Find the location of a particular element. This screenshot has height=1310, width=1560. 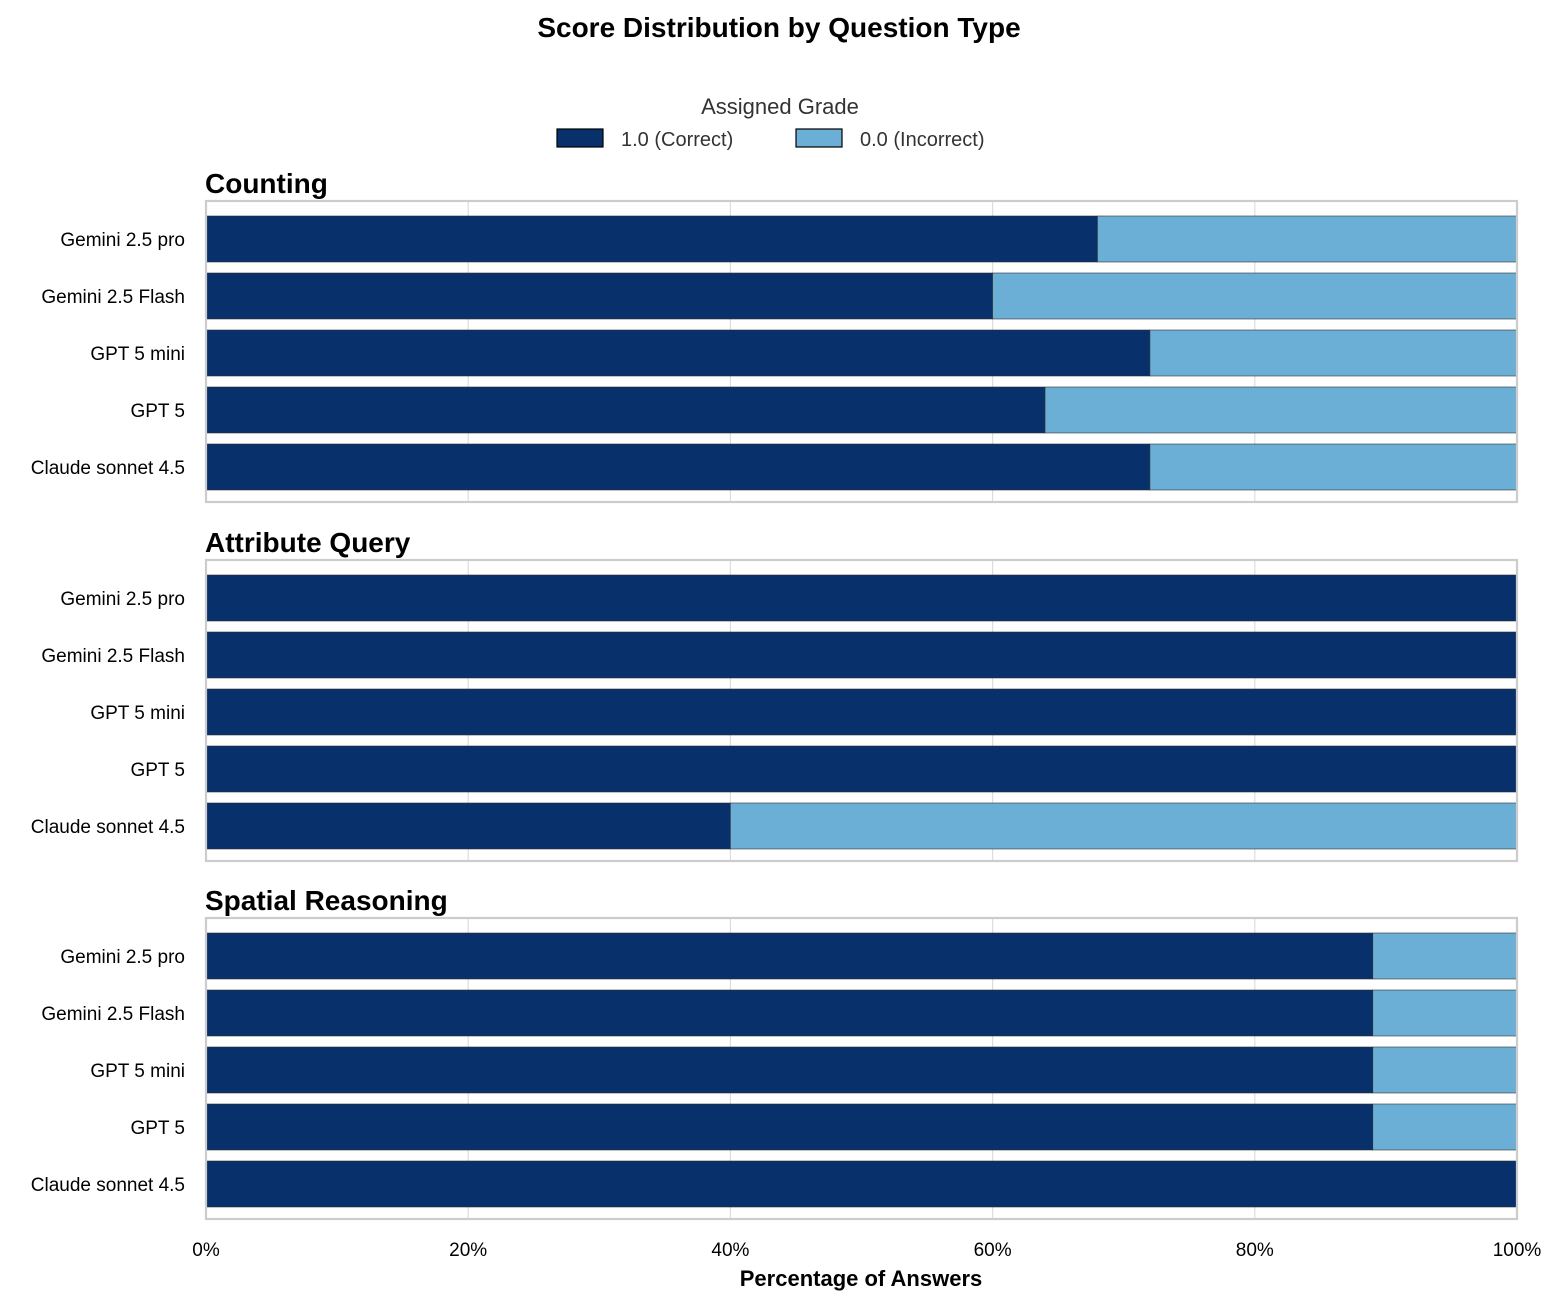

x-axis: 0% 20% 40% 60% 80% 100% is located at coordinates (866, 1250).